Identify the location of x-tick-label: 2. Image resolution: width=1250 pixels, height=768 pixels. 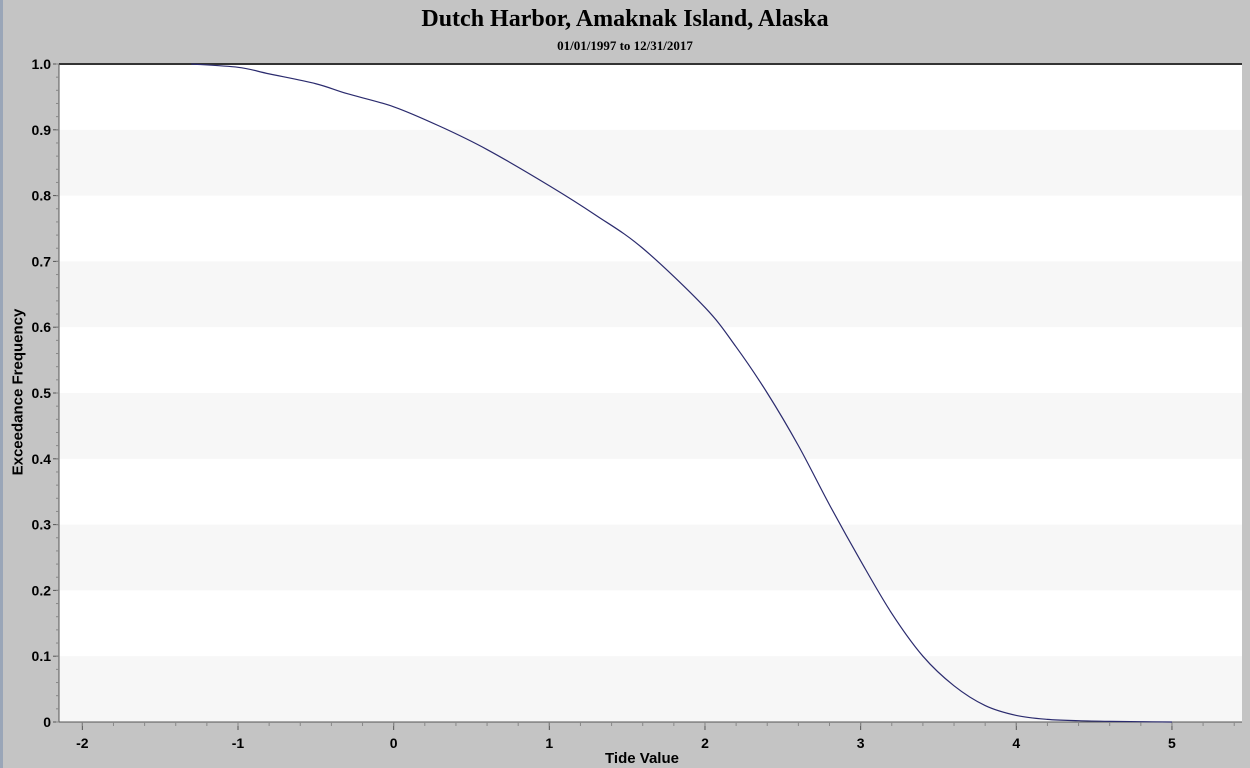
(705, 743).